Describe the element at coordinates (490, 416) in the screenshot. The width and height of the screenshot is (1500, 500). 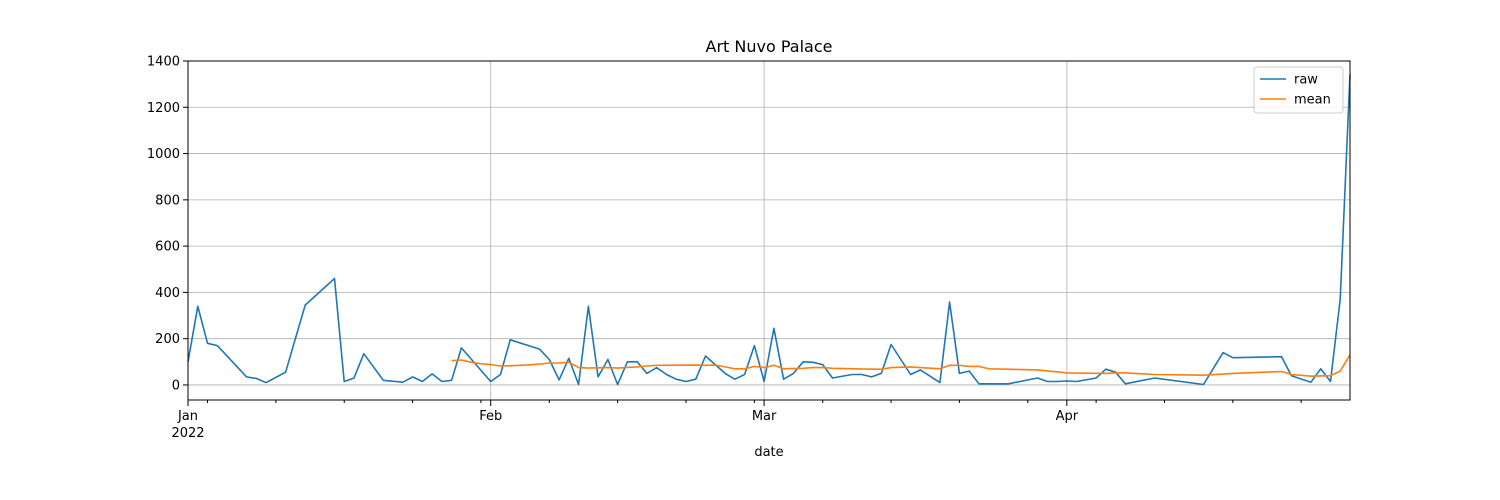
I see `x-tick-label: Feb` at that location.